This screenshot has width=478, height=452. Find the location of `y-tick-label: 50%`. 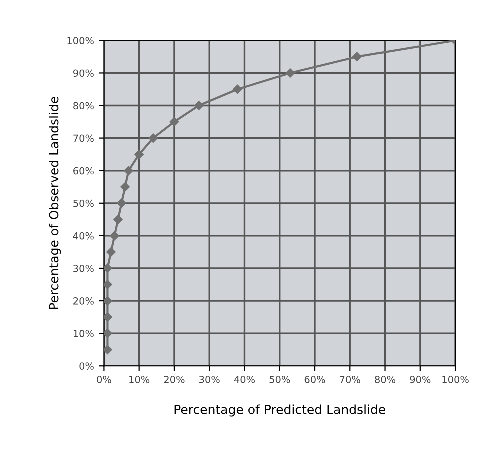

y-tick-label: 50% is located at coordinates (84, 204).